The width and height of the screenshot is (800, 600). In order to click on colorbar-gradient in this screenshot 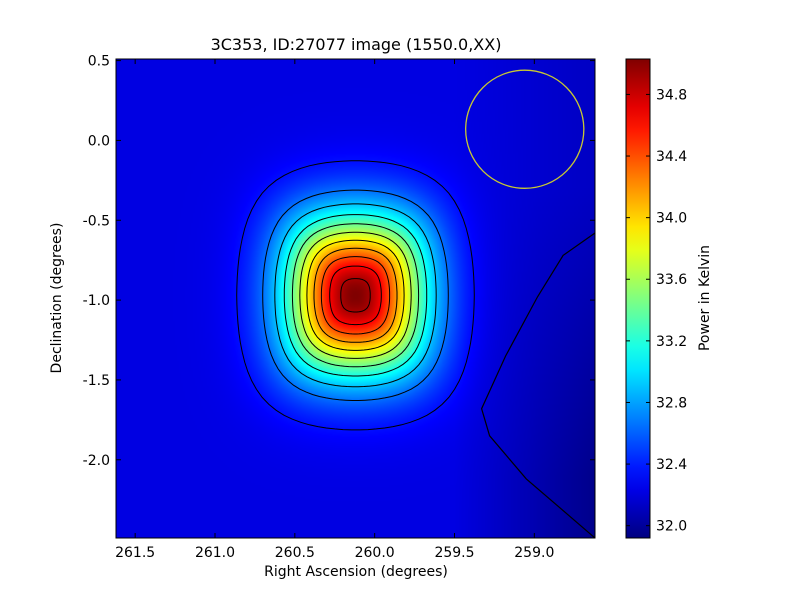, I will do `click(638, 298)`.